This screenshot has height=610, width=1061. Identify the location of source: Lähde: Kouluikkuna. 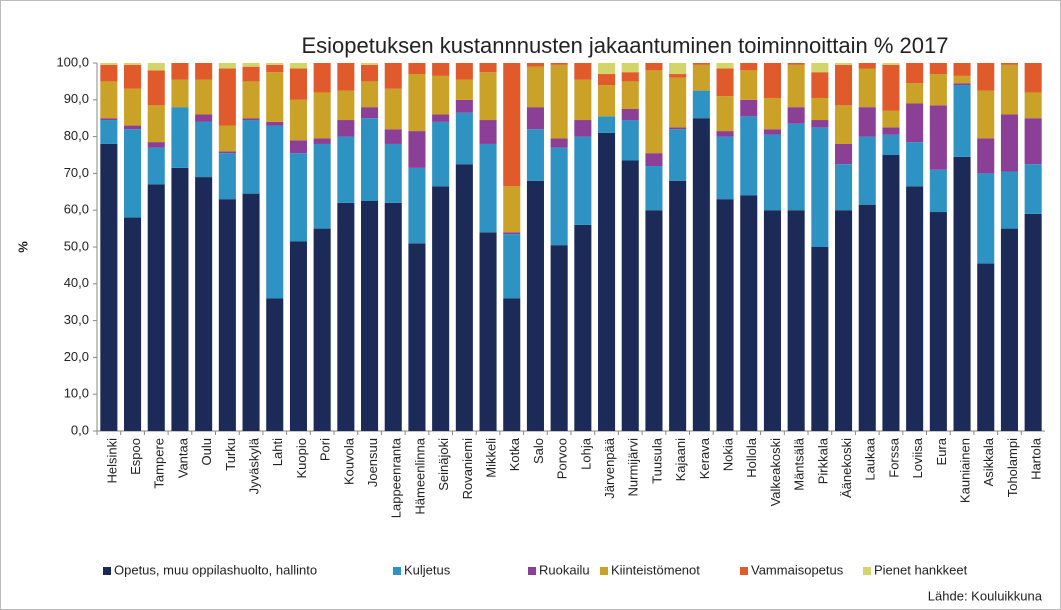
(985, 595).